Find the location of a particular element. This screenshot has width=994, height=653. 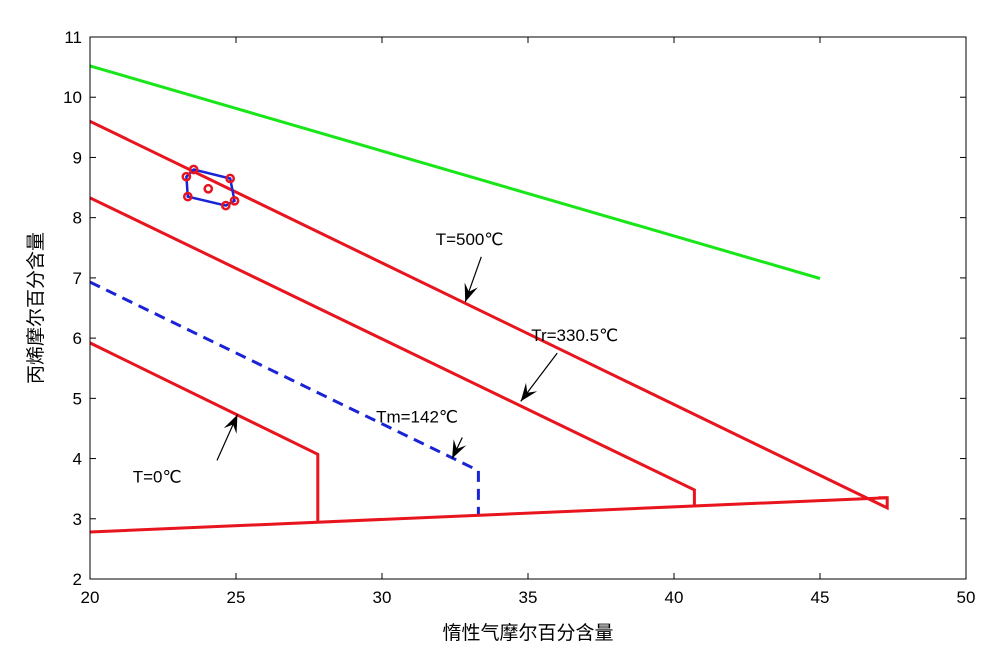

x-tick-label: 25 is located at coordinates (236, 597).